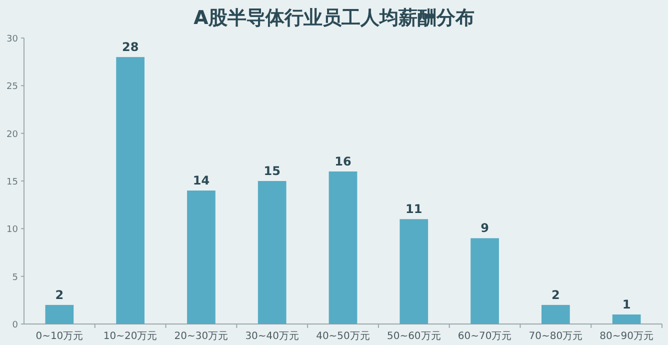 The image size is (668, 345). Describe the element at coordinates (60, 336) in the screenshot. I see `x-tick-label: 0~10万元` at that location.